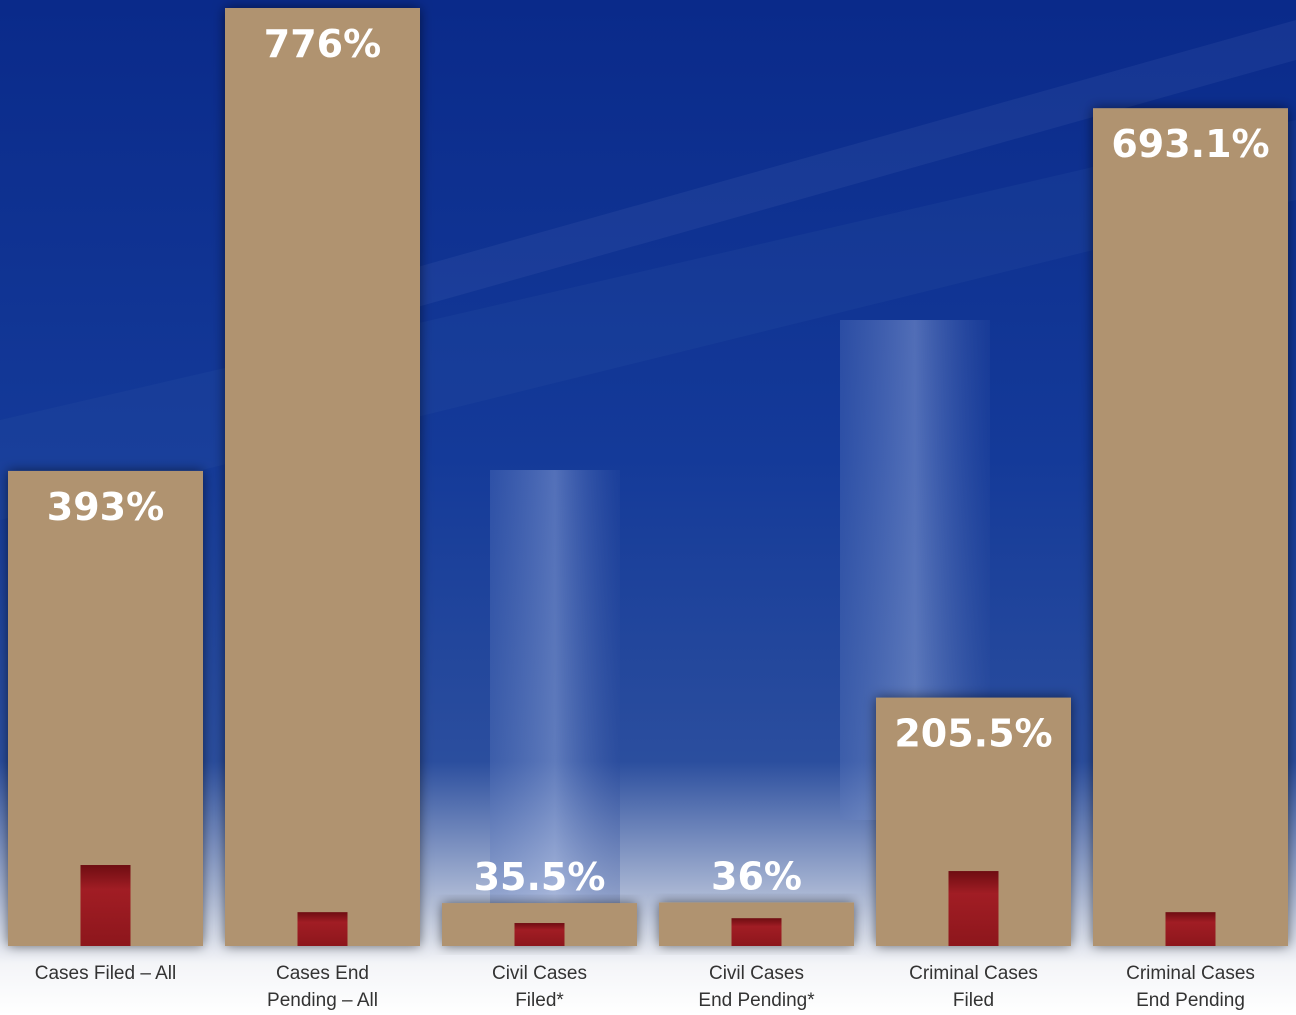  I want to click on value-label: 393%, so click(105, 507).